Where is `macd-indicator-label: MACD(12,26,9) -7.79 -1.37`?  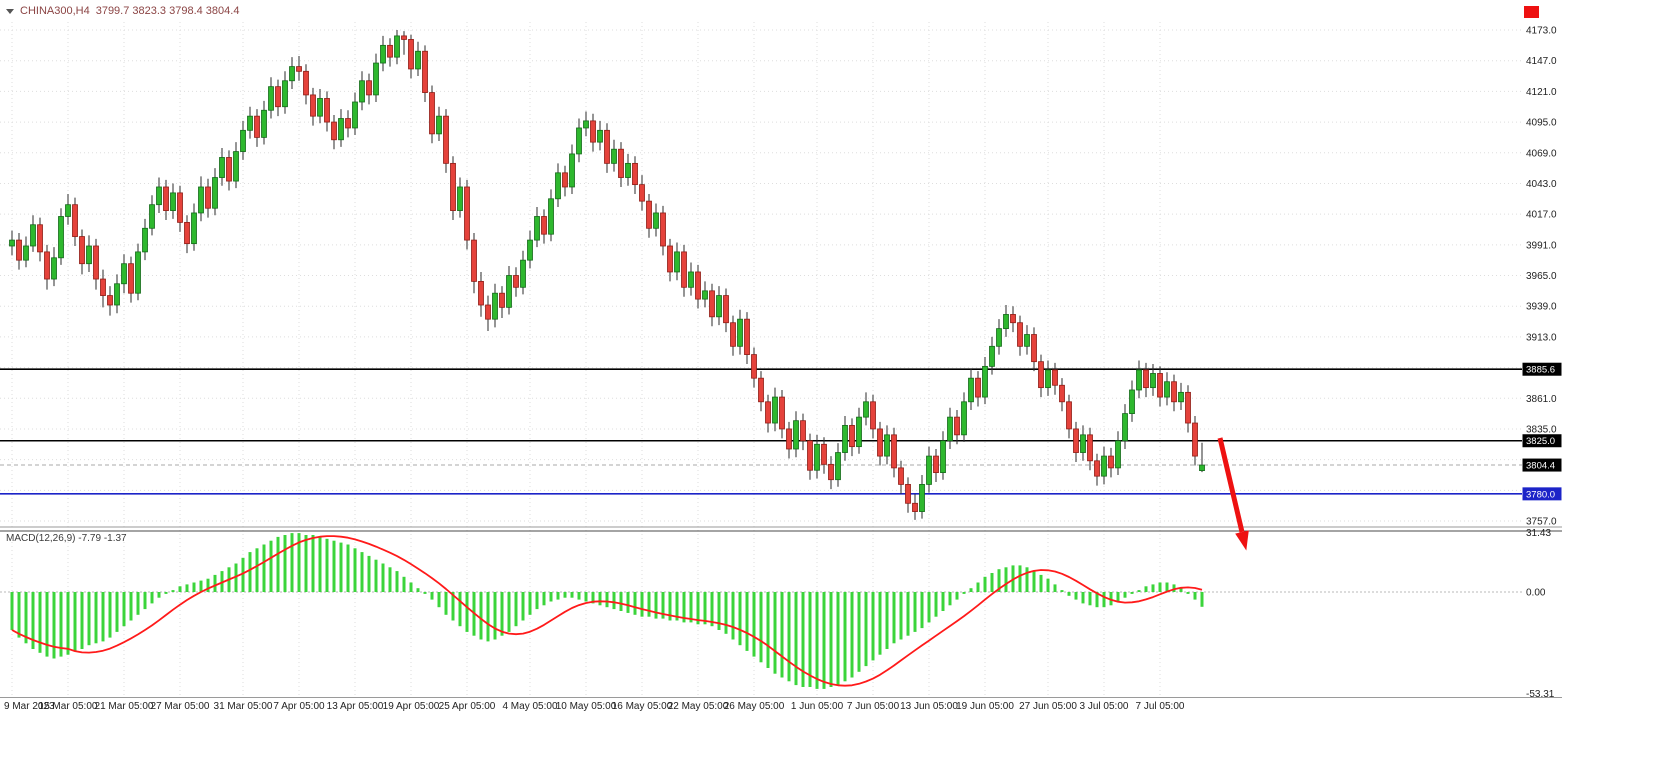
macd-indicator-label: MACD(12,26,9) -7.79 -1.37 is located at coordinates (66, 538).